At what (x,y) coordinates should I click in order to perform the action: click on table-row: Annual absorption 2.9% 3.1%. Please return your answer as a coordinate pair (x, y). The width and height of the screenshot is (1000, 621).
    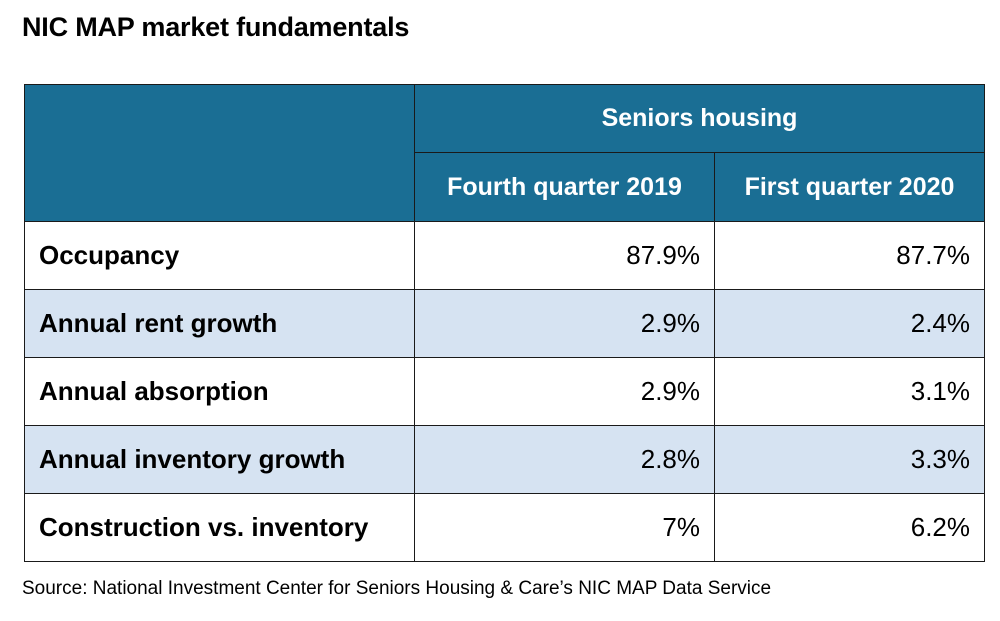
    Looking at the image, I should click on (505, 391).